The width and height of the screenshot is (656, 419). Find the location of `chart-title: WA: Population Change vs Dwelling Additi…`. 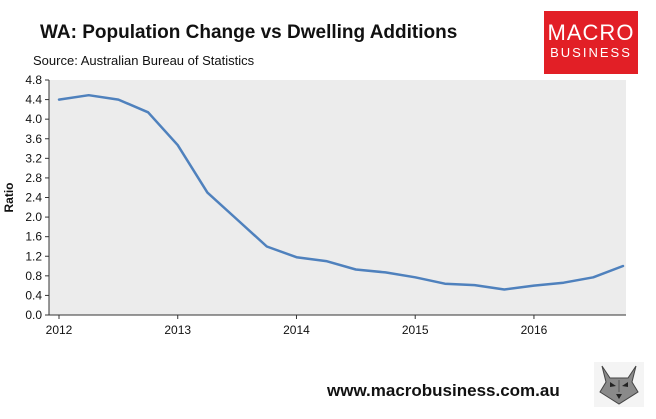

chart-title: WA: Population Change vs Dwelling Additi… is located at coordinates (249, 32).